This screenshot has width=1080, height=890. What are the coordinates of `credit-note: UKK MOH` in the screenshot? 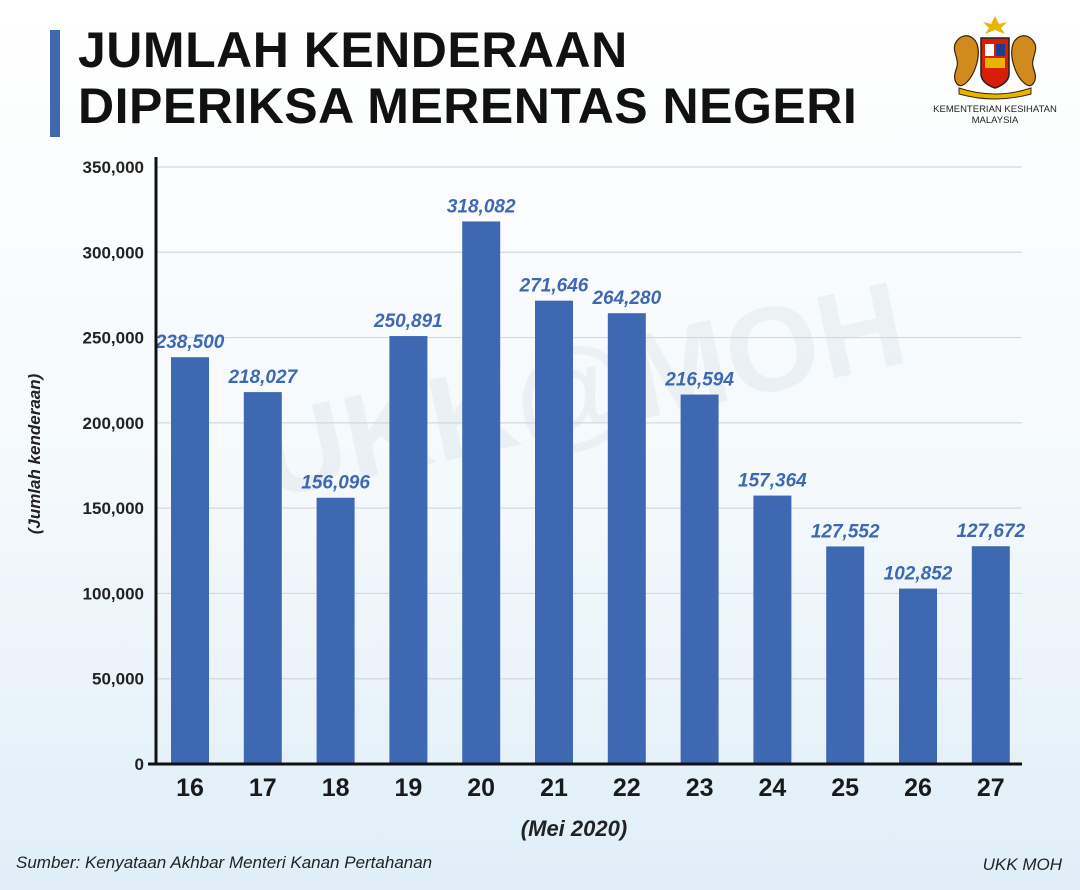 It's located at (1022, 864).